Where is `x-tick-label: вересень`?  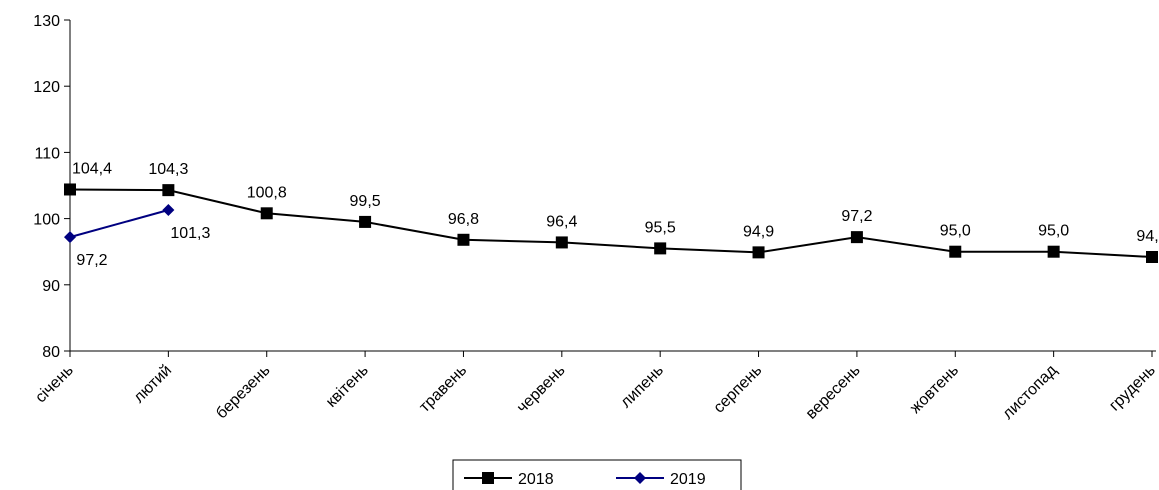 x-tick-label: вересень is located at coordinates (833, 392).